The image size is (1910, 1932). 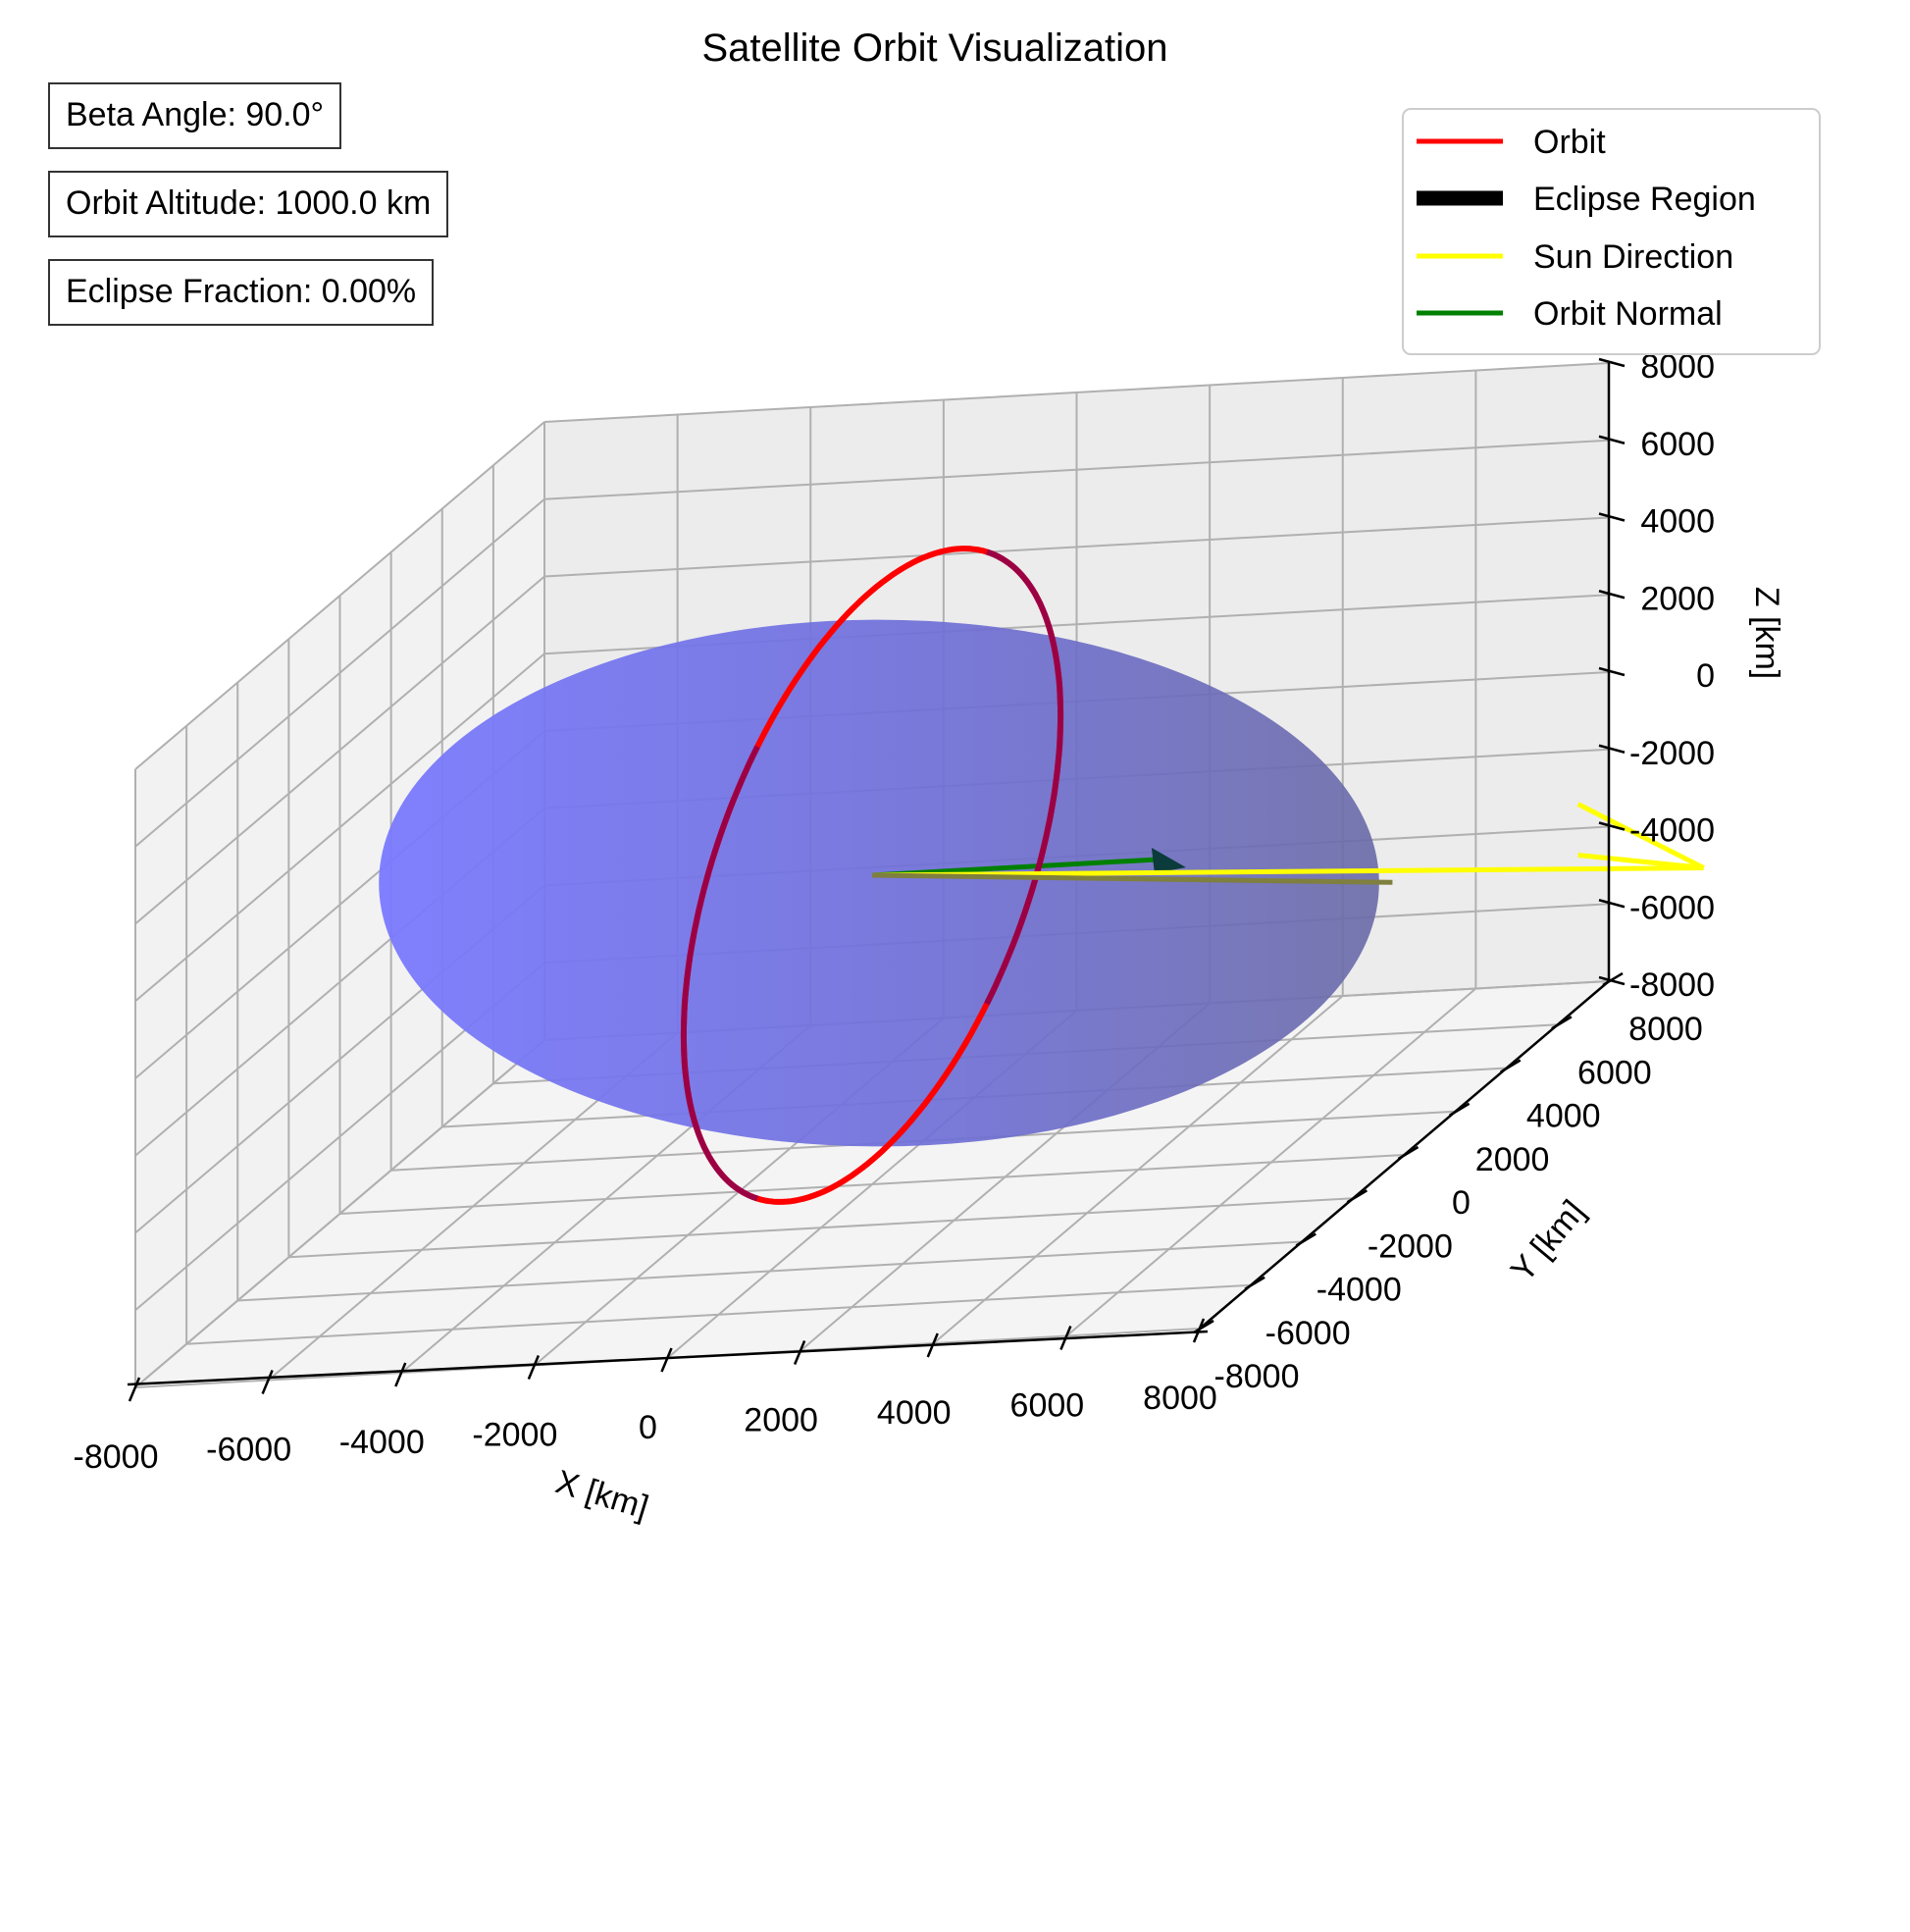 I want to click on y-tick-label: -6000, so click(x=1308, y=1333).